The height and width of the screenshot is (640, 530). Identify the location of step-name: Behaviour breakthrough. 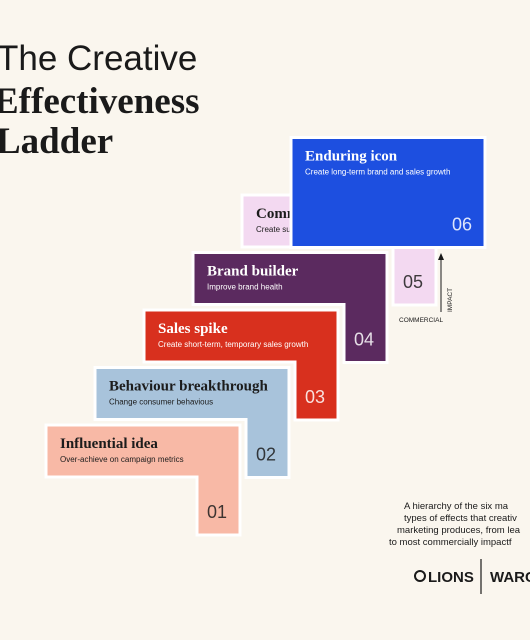
(188, 387).